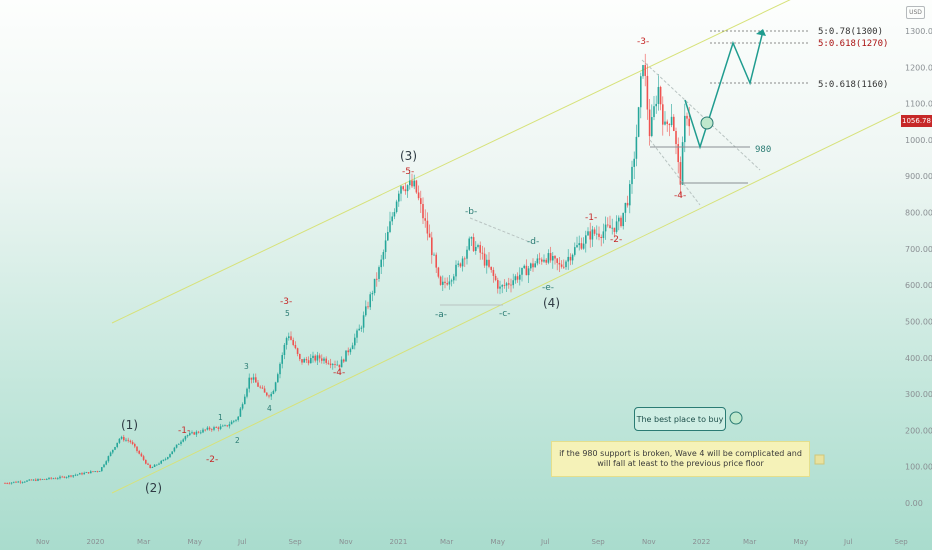 The width and height of the screenshot is (932, 550). What do you see at coordinates (918, 140) in the screenshot?
I see `y-tick-label: 1000.00` at bounding box center [918, 140].